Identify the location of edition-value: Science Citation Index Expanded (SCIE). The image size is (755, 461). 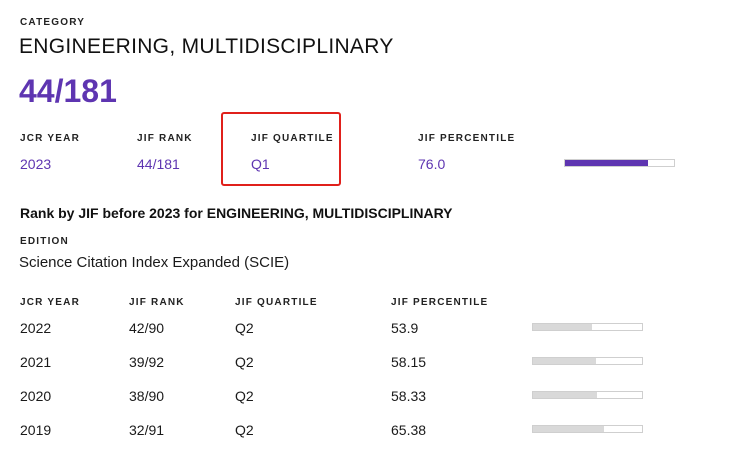
(154, 262).